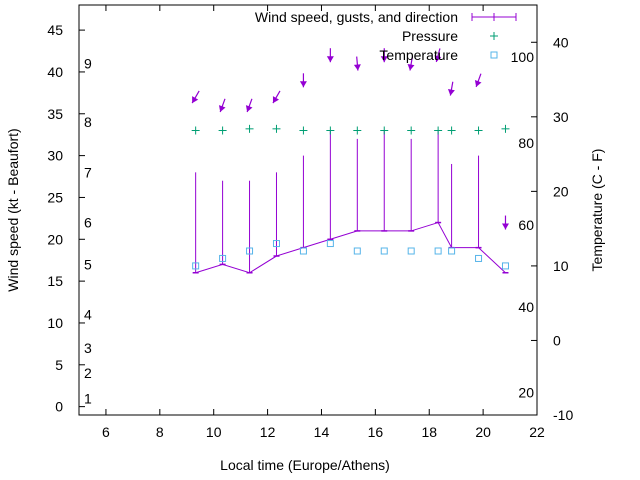  I want to click on beaufort-label: 2, so click(88, 373).